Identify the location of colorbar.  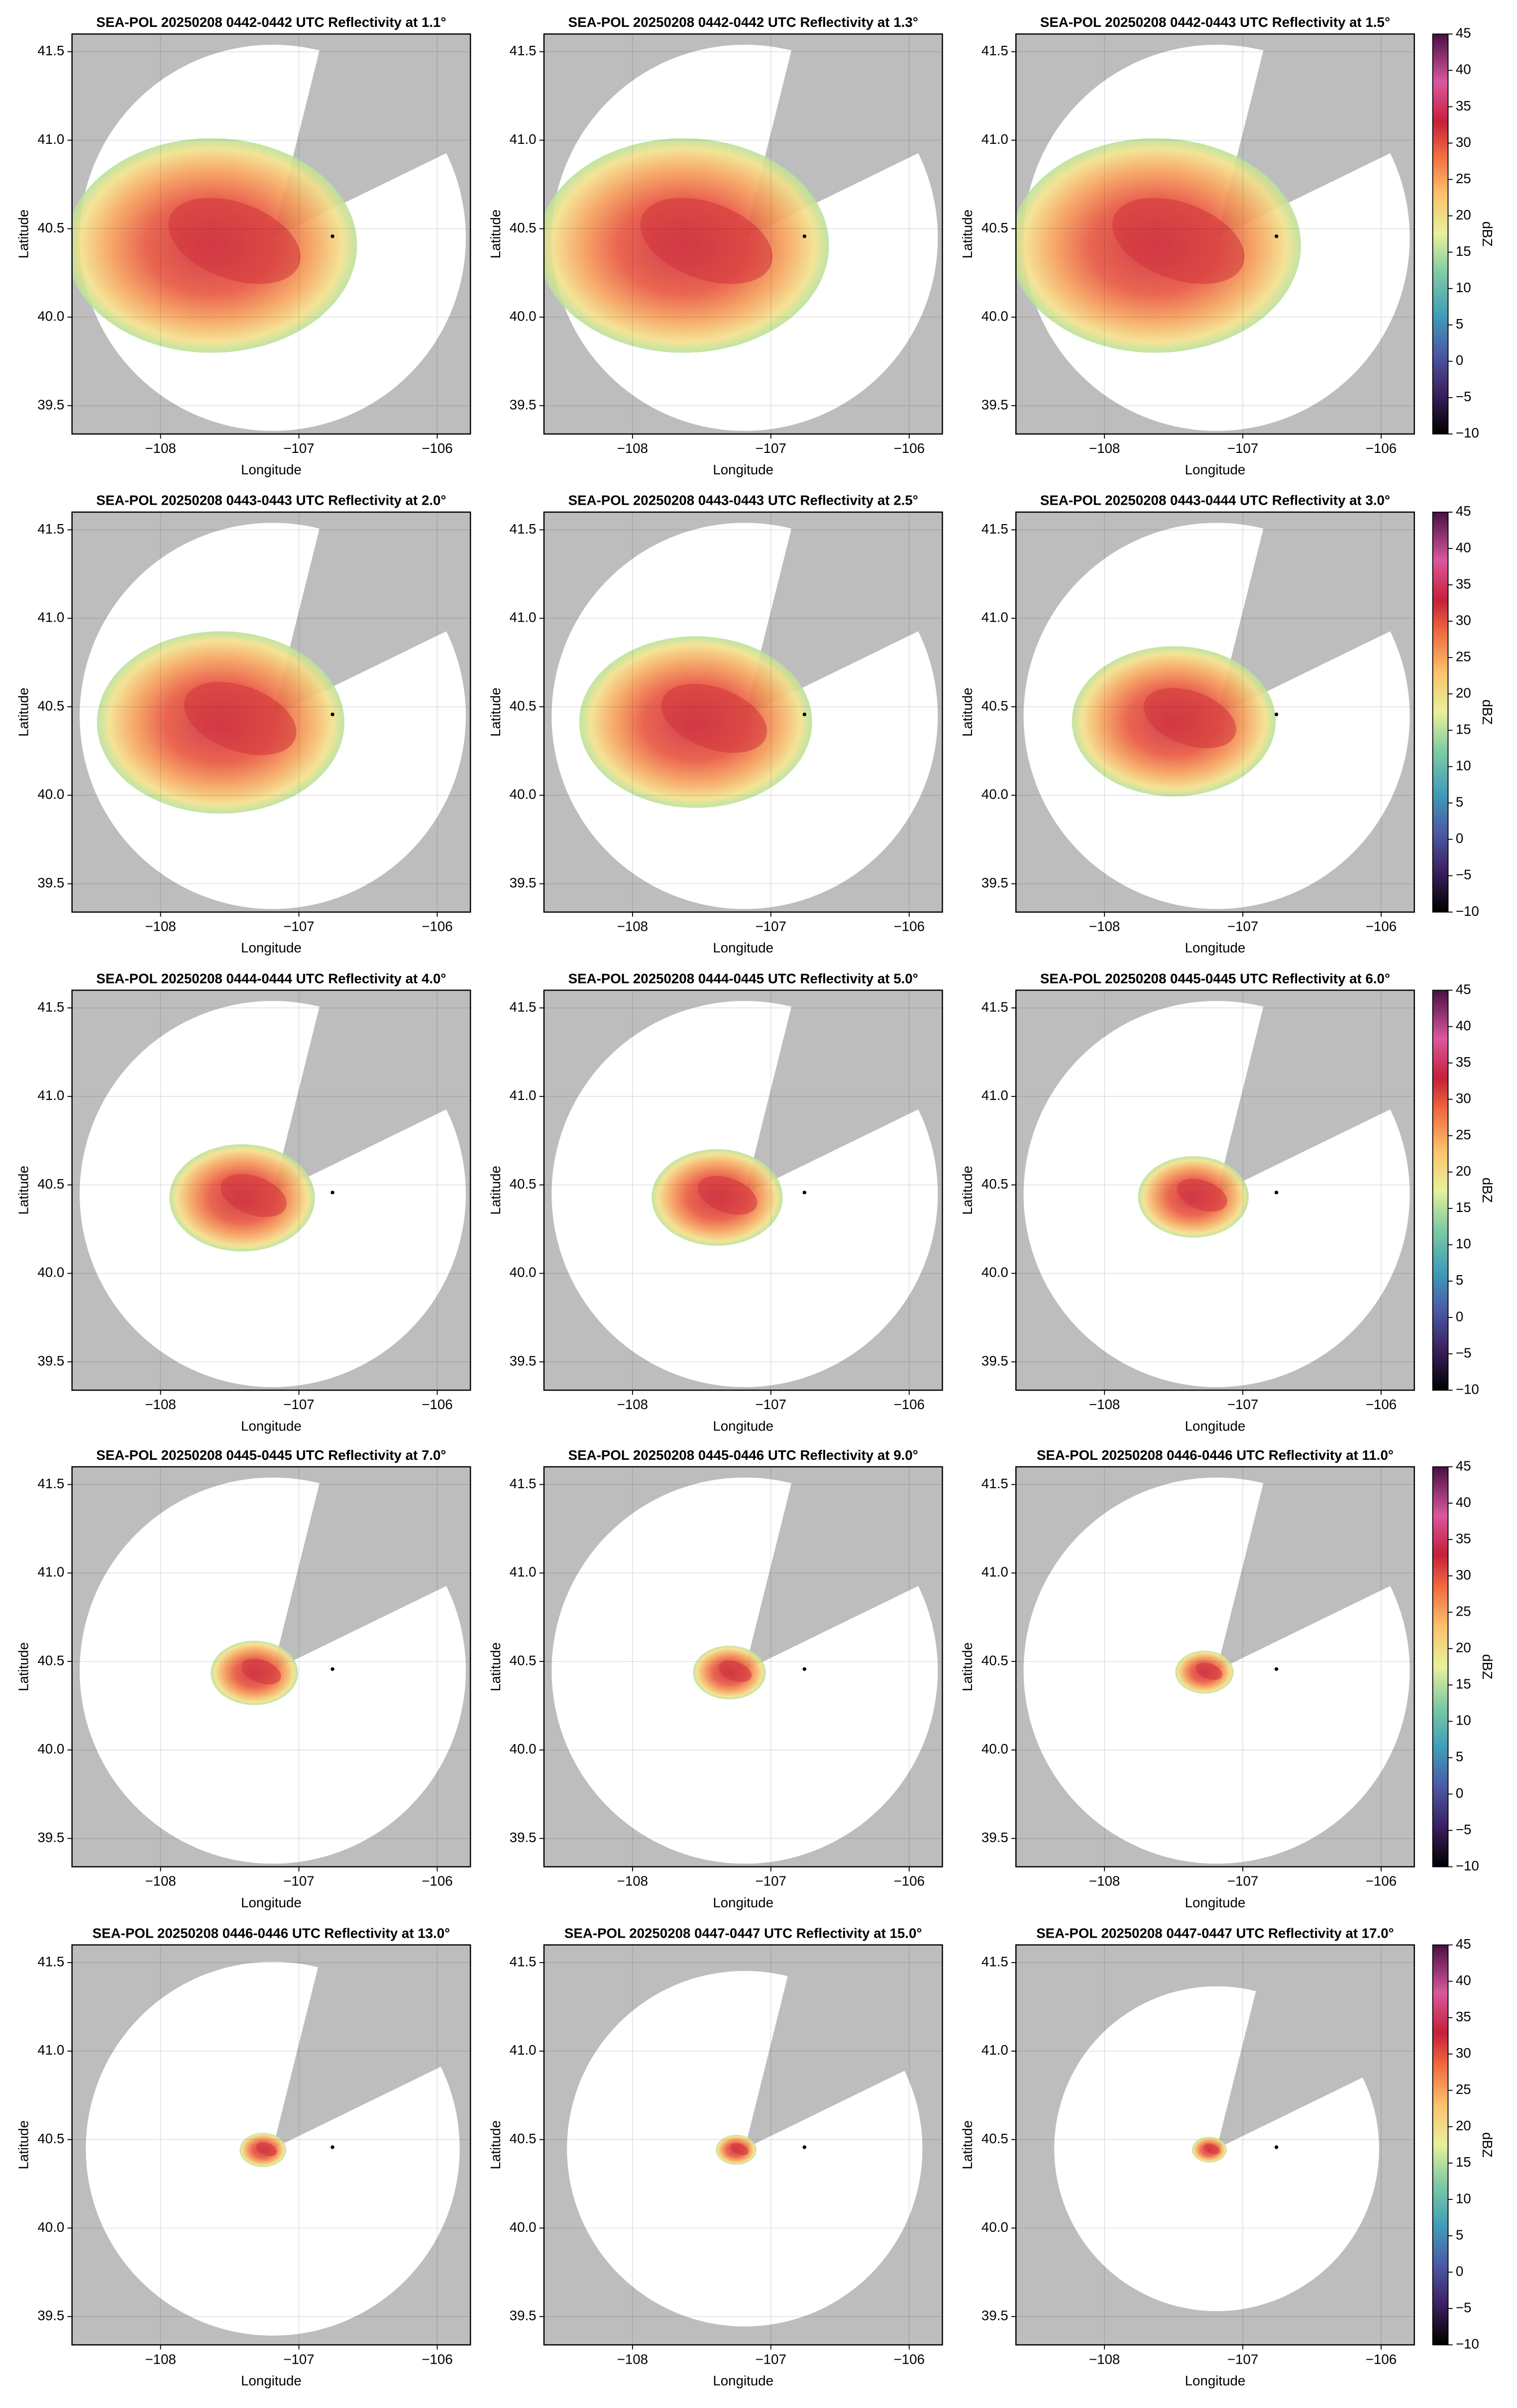
(1440, 712).